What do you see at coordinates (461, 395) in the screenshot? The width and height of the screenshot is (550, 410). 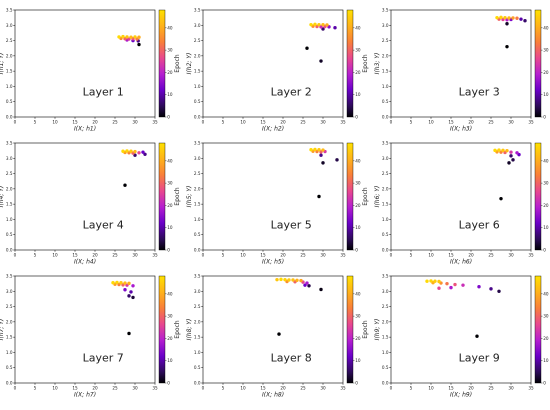 I see `x-axis-label: I(X; h9)` at bounding box center [461, 395].